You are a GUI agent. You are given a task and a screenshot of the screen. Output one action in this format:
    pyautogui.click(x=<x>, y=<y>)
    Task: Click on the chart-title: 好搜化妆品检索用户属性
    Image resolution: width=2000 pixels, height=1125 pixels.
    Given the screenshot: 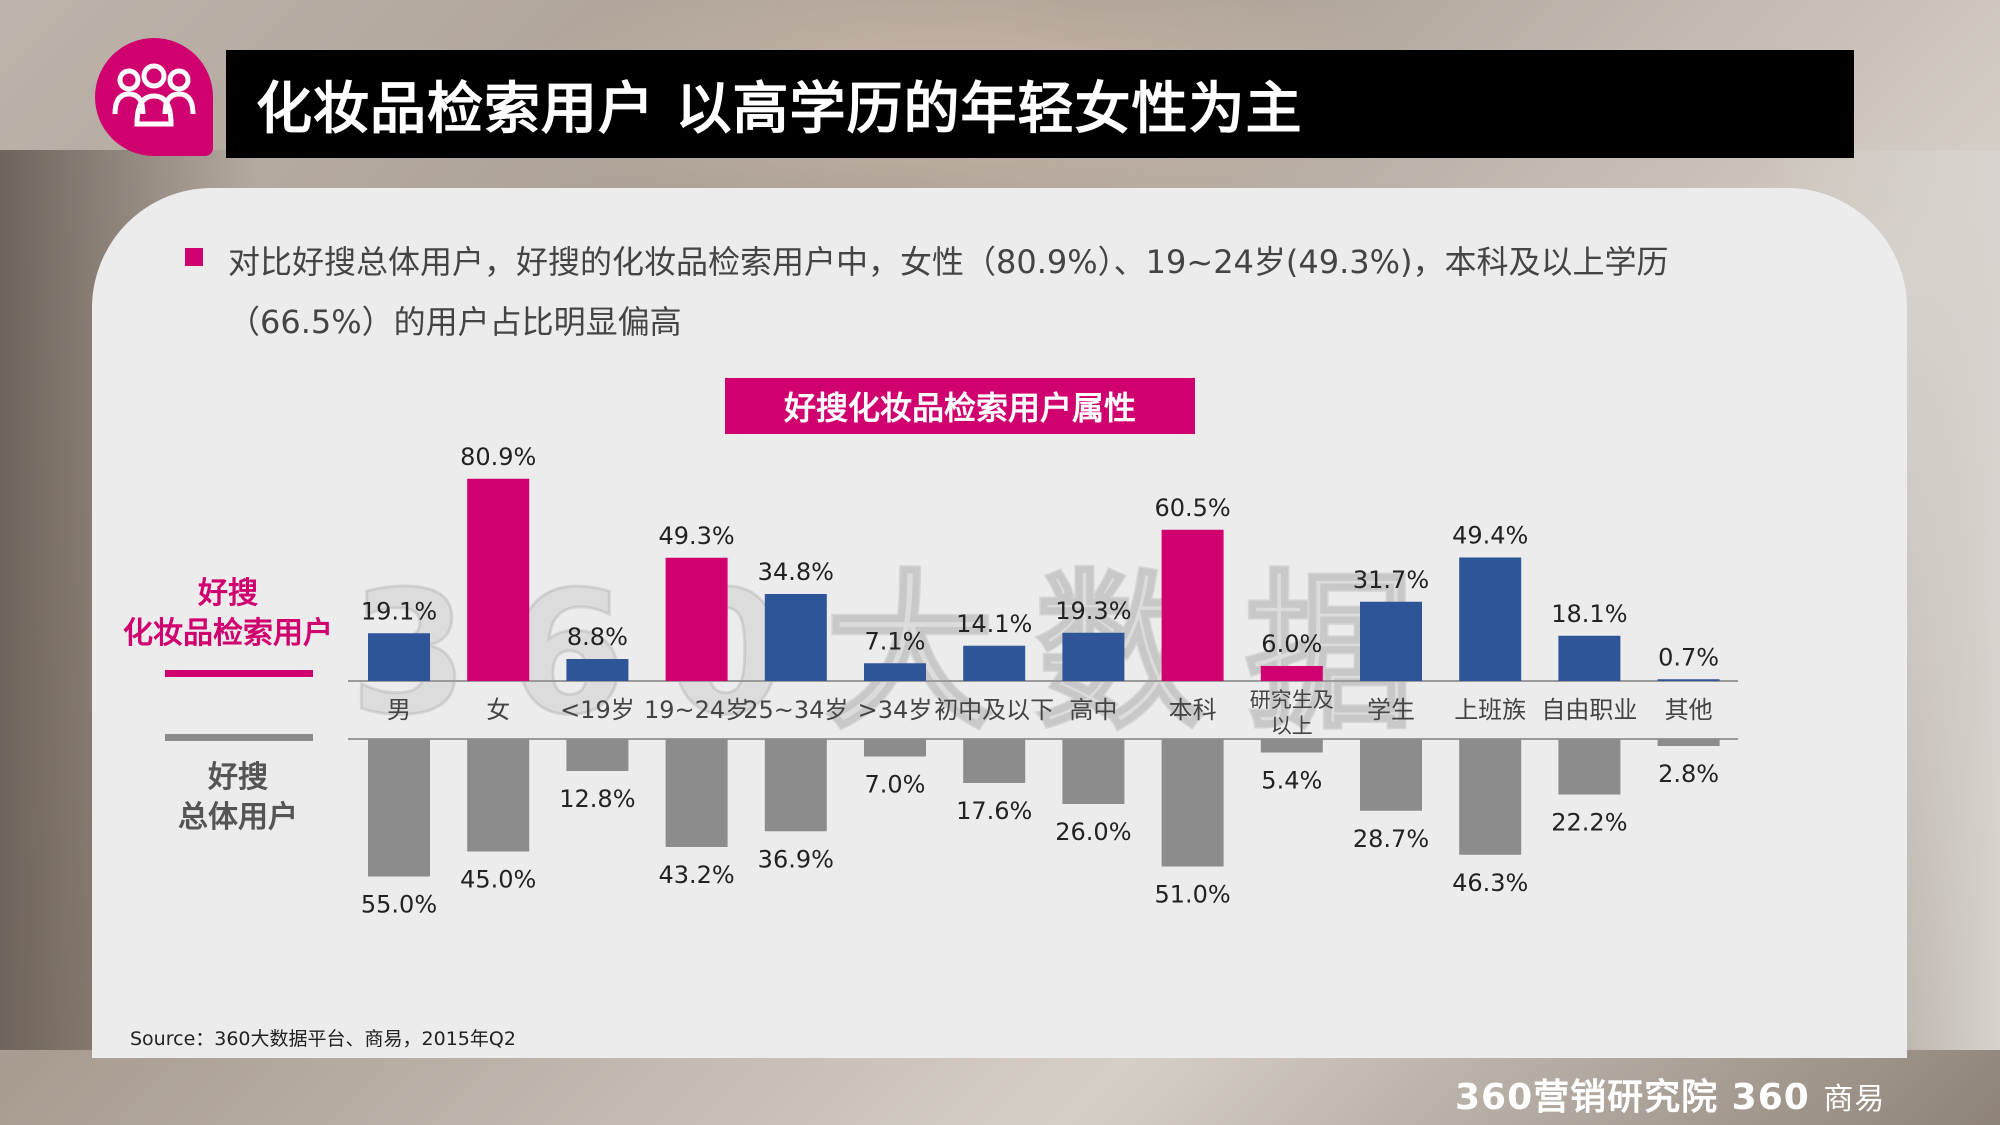 What is the action you would take?
    pyautogui.click(x=960, y=406)
    